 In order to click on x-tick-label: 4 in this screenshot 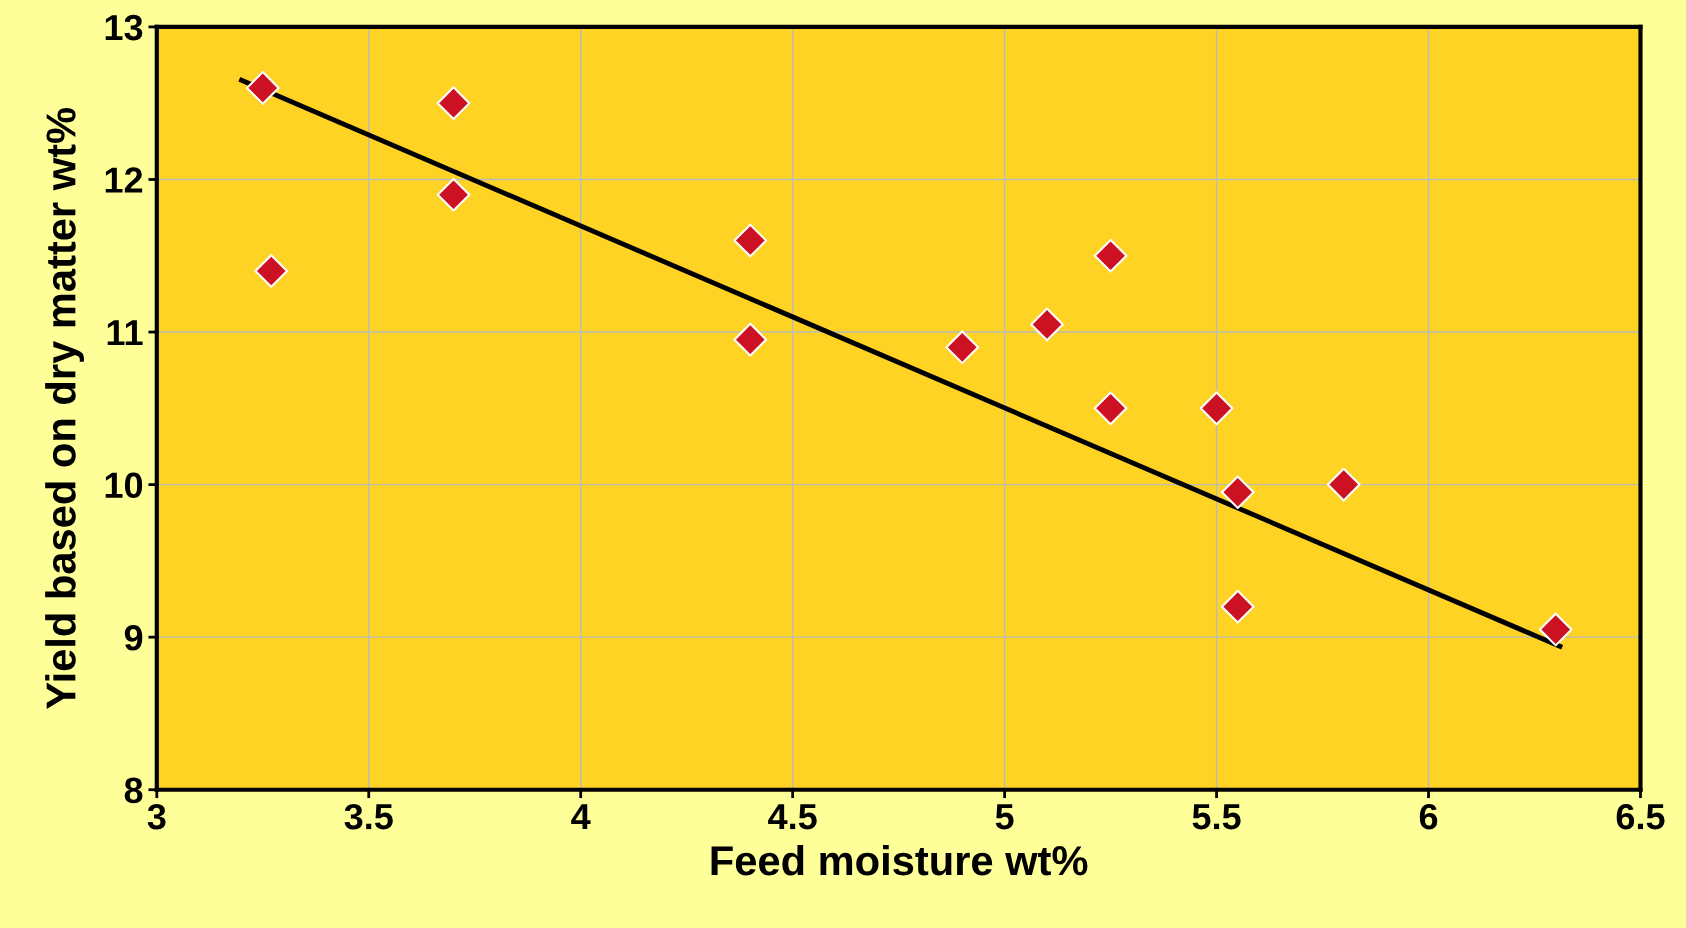, I will do `click(581, 817)`.